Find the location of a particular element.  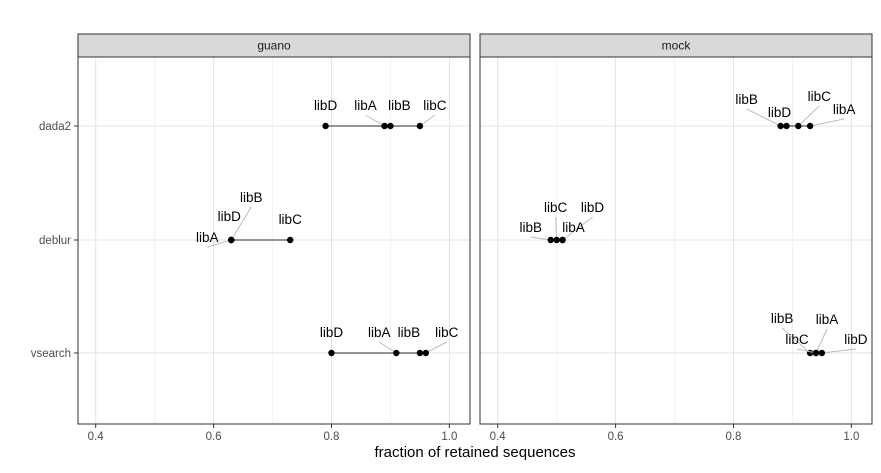

facet-strip-label: mock is located at coordinates (677, 46).